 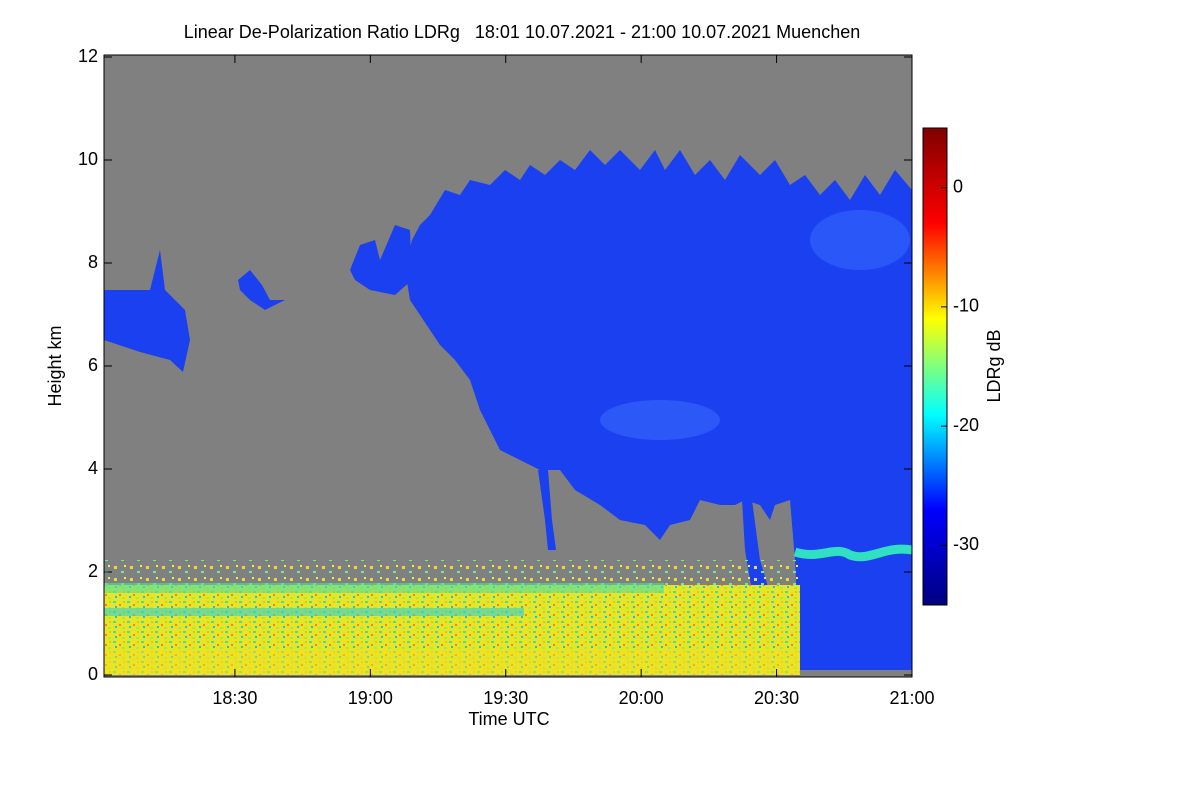 What do you see at coordinates (93, 262) in the screenshot?
I see `y-tick-label: 8` at bounding box center [93, 262].